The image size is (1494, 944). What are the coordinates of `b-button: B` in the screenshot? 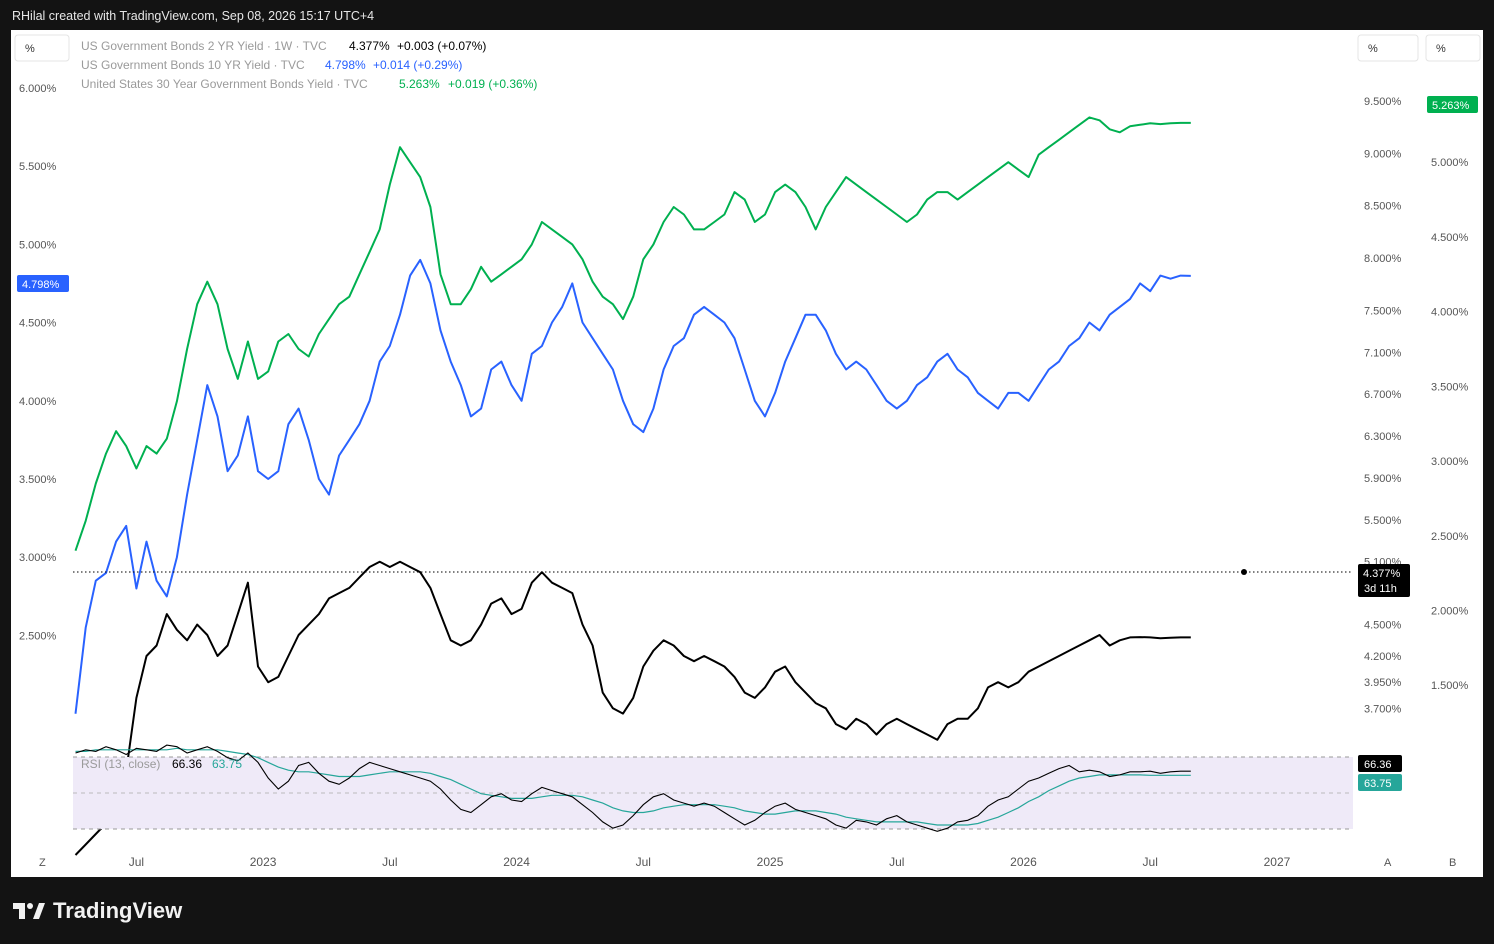 It's located at (1452, 863).